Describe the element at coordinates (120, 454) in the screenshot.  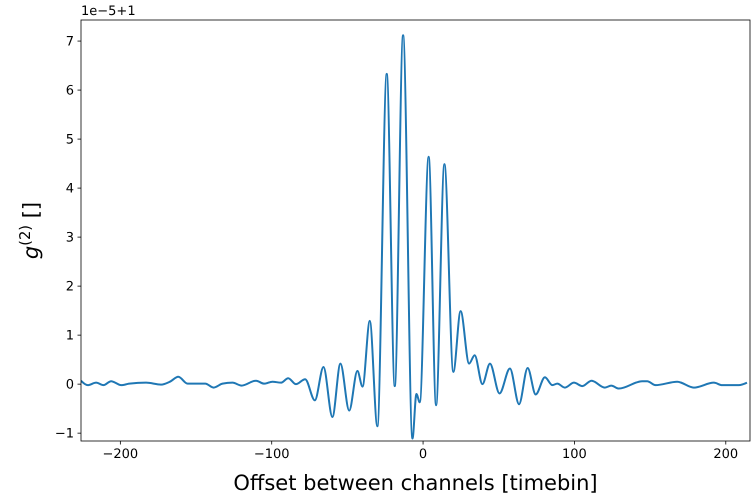
I see `x-tick-label: −200` at that location.